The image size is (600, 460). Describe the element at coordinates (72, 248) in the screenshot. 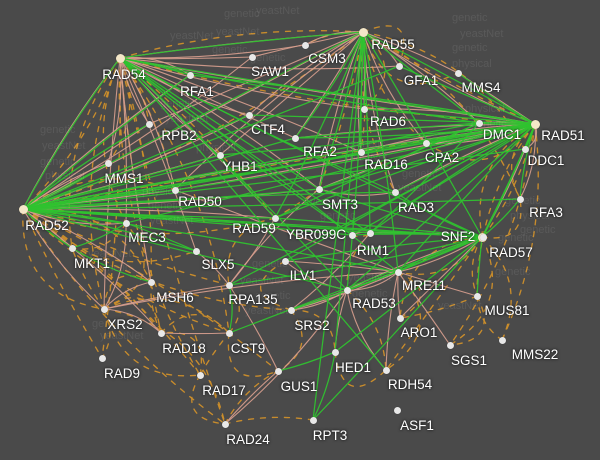

I see `graph-node-mkt1` at that location.